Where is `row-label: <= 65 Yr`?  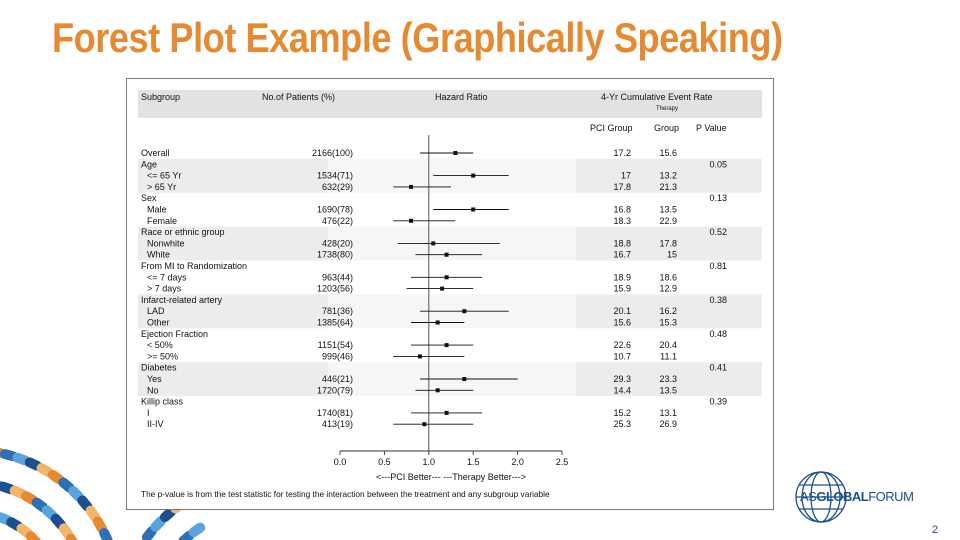 row-label: <= 65 Yr is located at coordinates (164, 176).